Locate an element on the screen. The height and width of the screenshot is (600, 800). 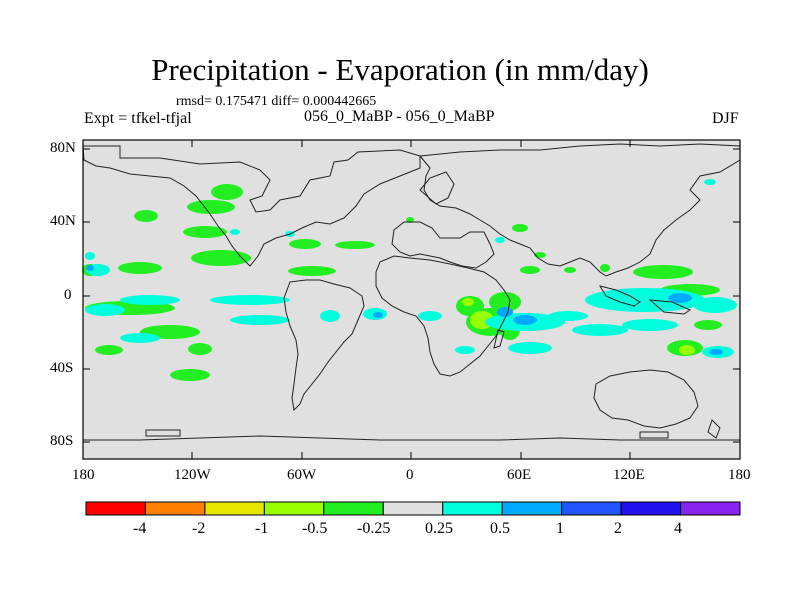
colorbar-label-7: 0.5 is located at coordinates (500, 528).